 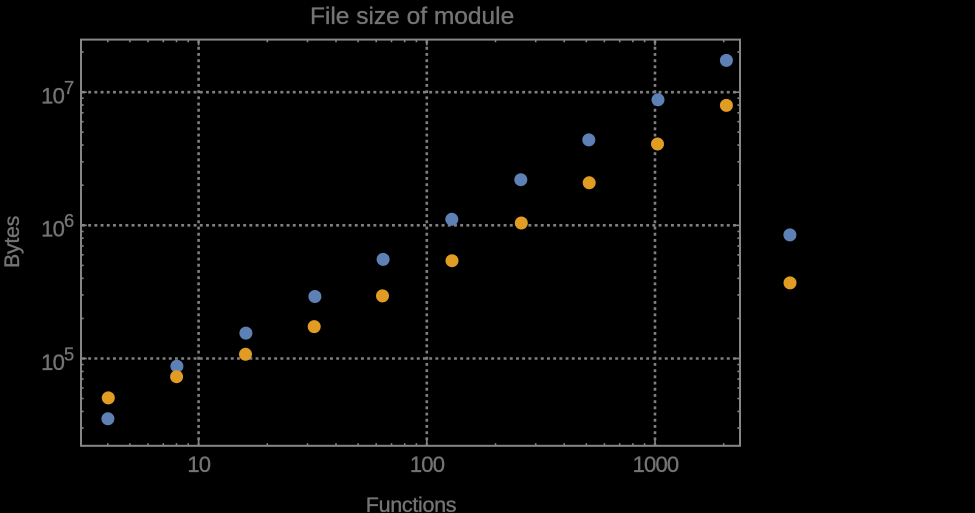 What do you see at coordinates (411, 503) in the screenshot?
I see `svg-text: Functions` at bounding box center [411, 503].